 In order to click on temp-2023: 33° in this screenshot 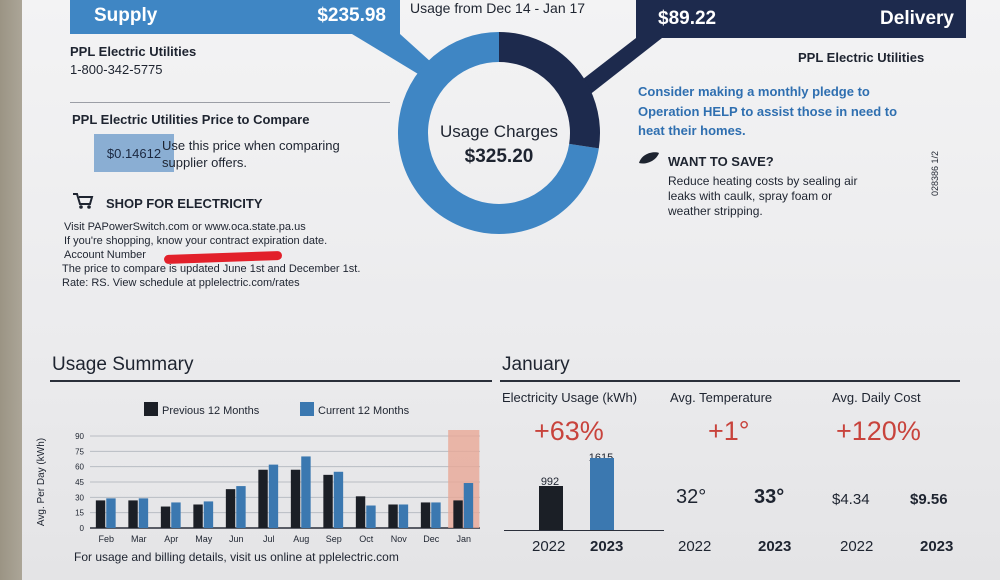, I will do `click(769, 497)`.